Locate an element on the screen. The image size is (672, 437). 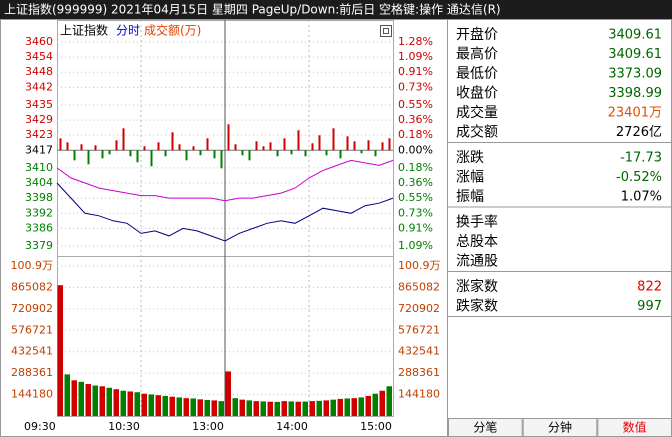
pct-tick-label: 1.09% is located at coordinates (415, 245).